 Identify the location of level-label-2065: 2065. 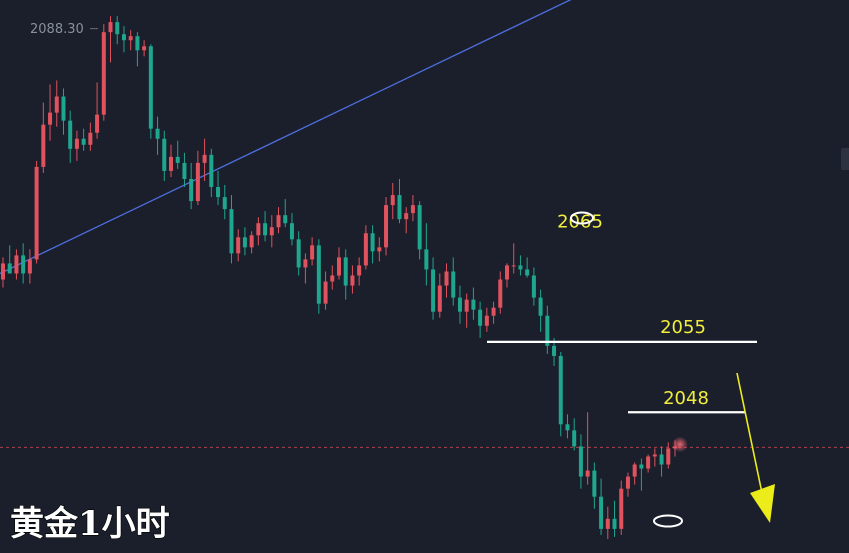
(580, 221).